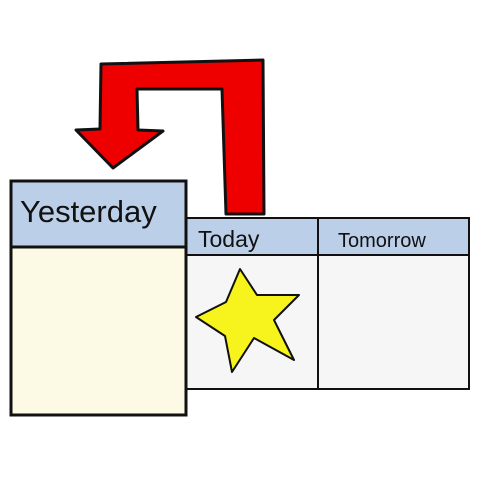 The height and width of the screenshot is (485, 480). Describe the element at coordinates (327, 236) in the screenshot. I see `today-tomorrow-header` at that location.